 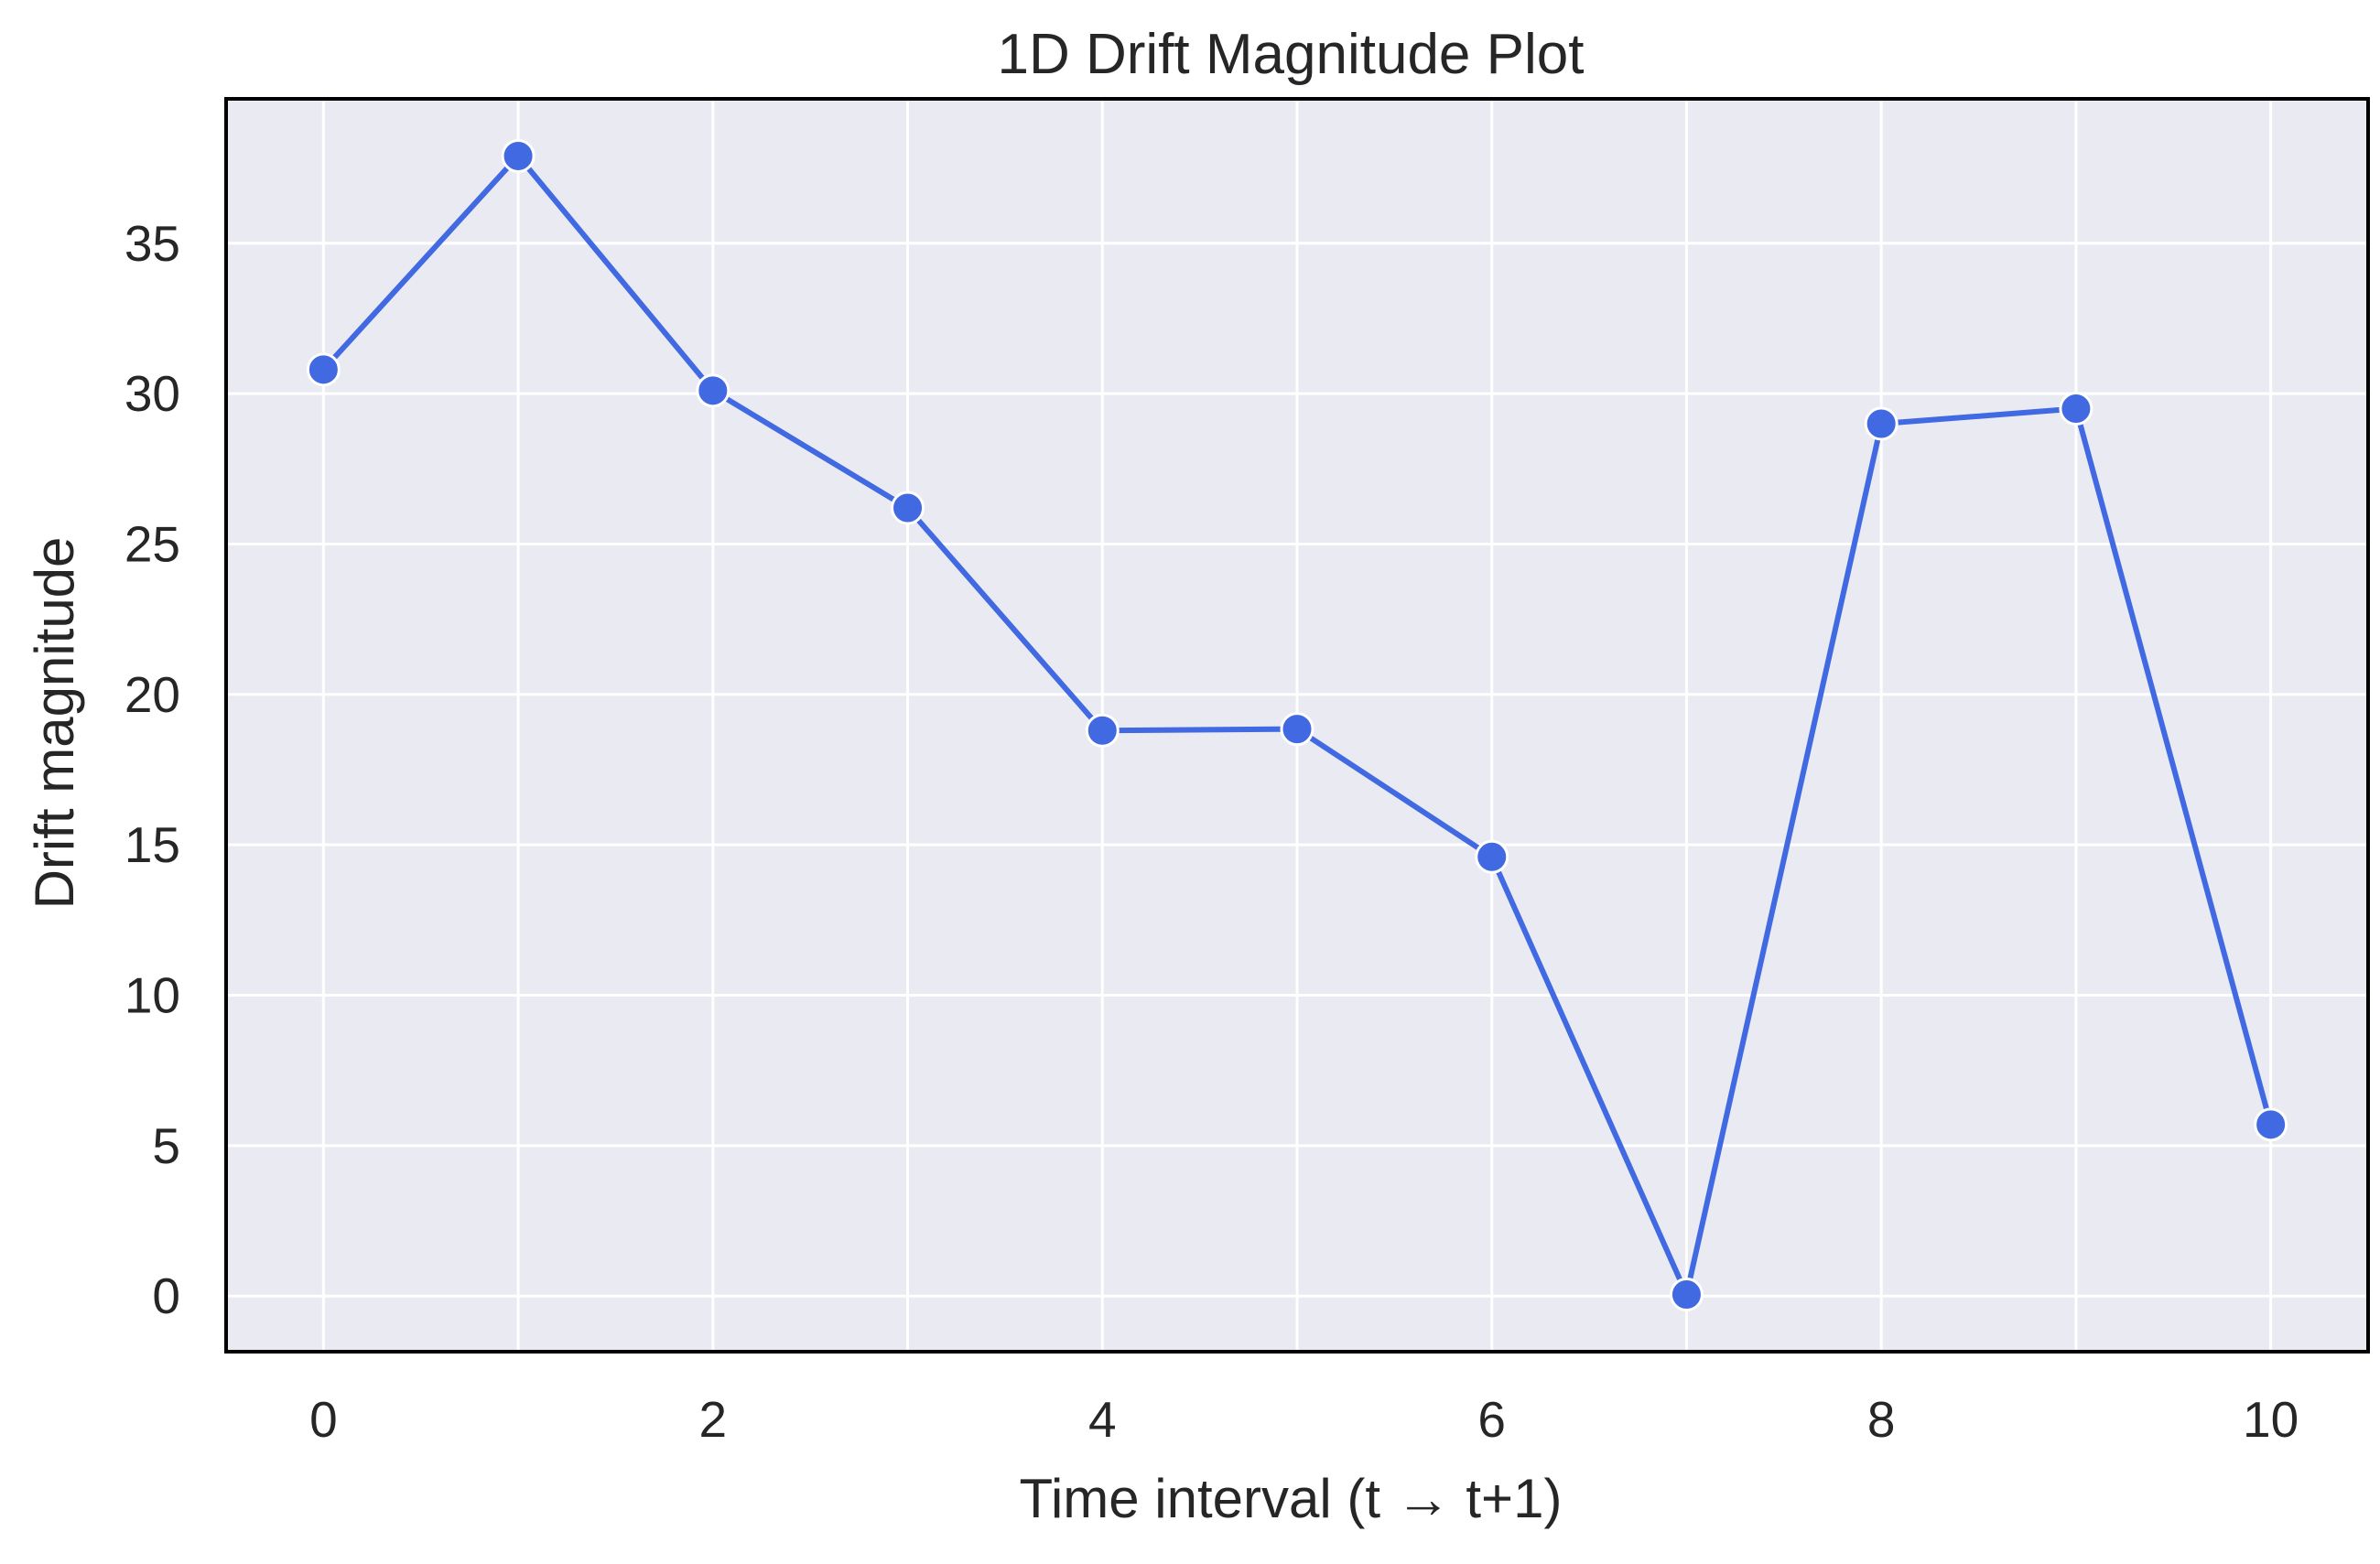 What do you see at coordinates (323, 1419) in the screenshot?
I see `x-tick-label: 0` at bounding box center [323, 1419].